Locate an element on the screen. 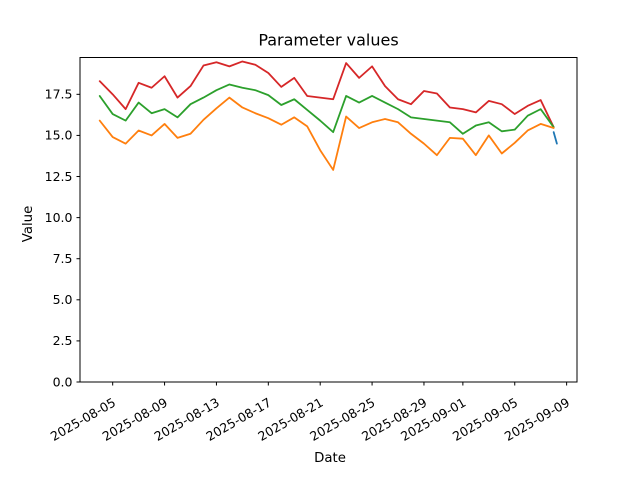 The image size is (640, 480). y-tick-label: 7.5 is located at coordinates (63, 258).